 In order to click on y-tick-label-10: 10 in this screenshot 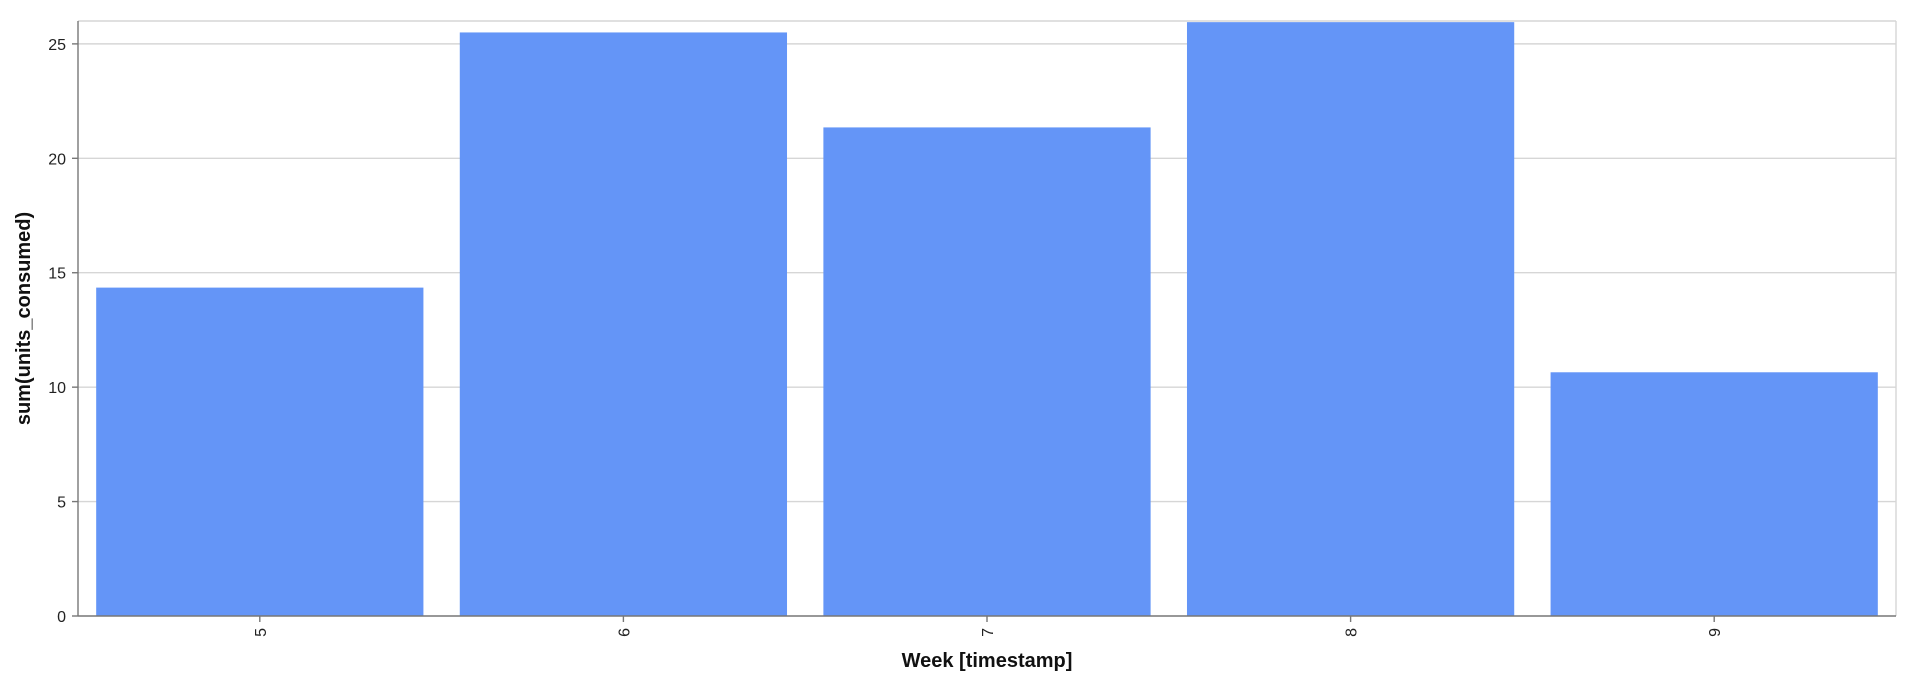, I will do `click(57, 388)`.